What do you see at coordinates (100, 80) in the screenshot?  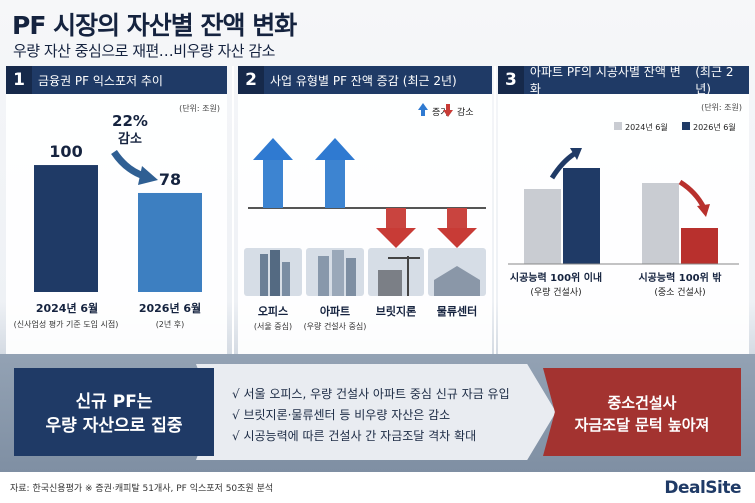 I see `panel-1-title: 금융권 PF 익스포저 추이` at bounding box center [100, 80].